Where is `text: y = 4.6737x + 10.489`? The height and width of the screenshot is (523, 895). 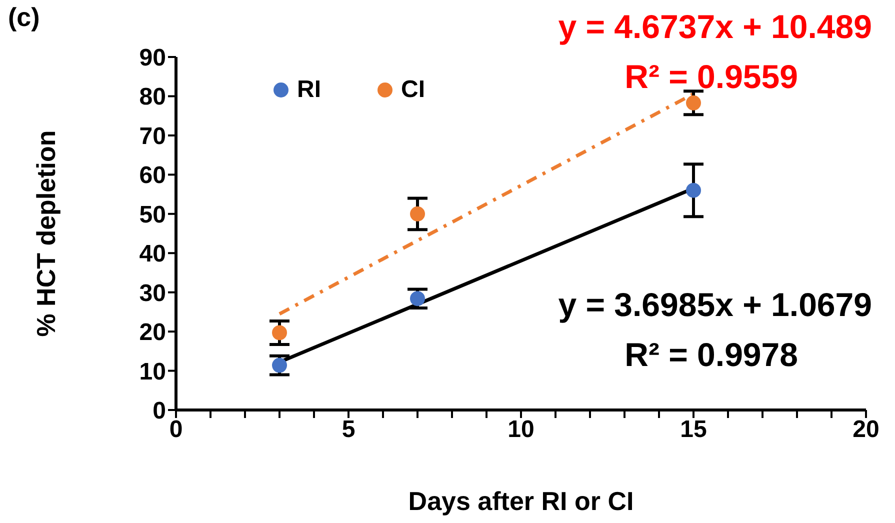 text: y = 4.6737x + 10.489 is located at coordinates (715, 27).